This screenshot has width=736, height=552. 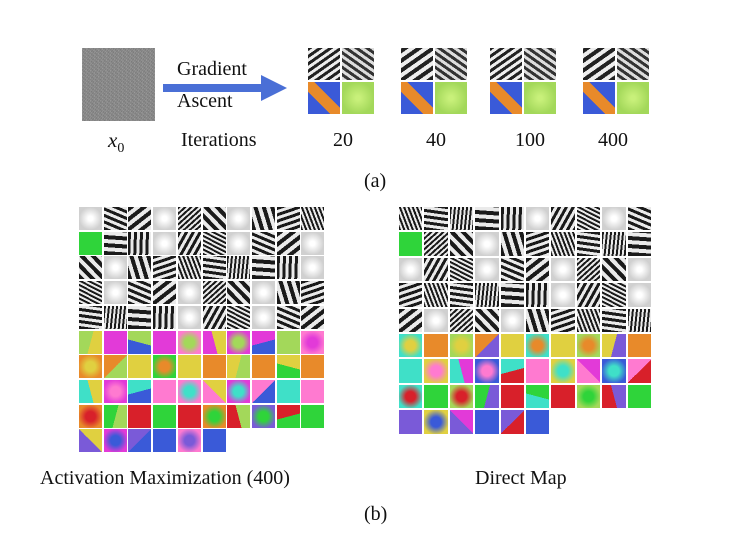 What do you see at coordinates (376, 514) in the screenshot?
I see `caption-b: (b)` at bounding box center [376, 514].